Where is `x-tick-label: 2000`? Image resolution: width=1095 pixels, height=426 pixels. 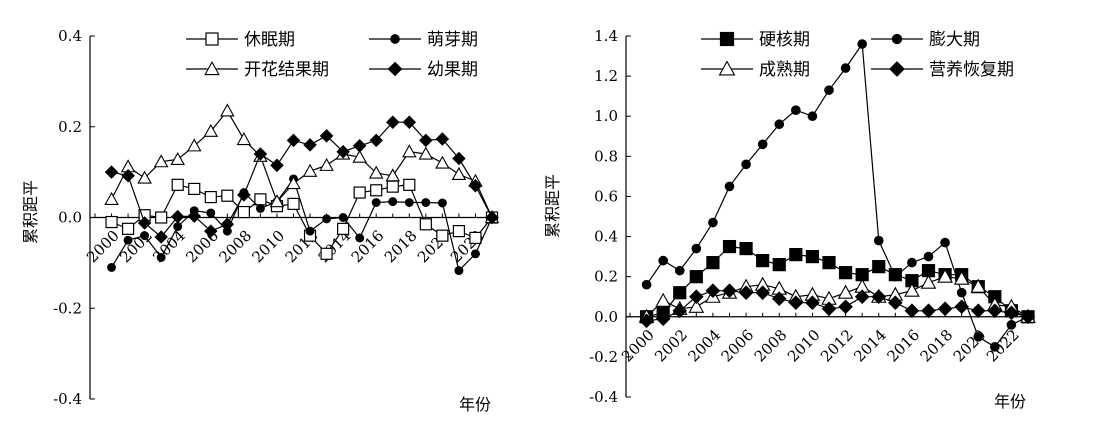 x-tick-label: 2000 is located at coordinates (638, 346).